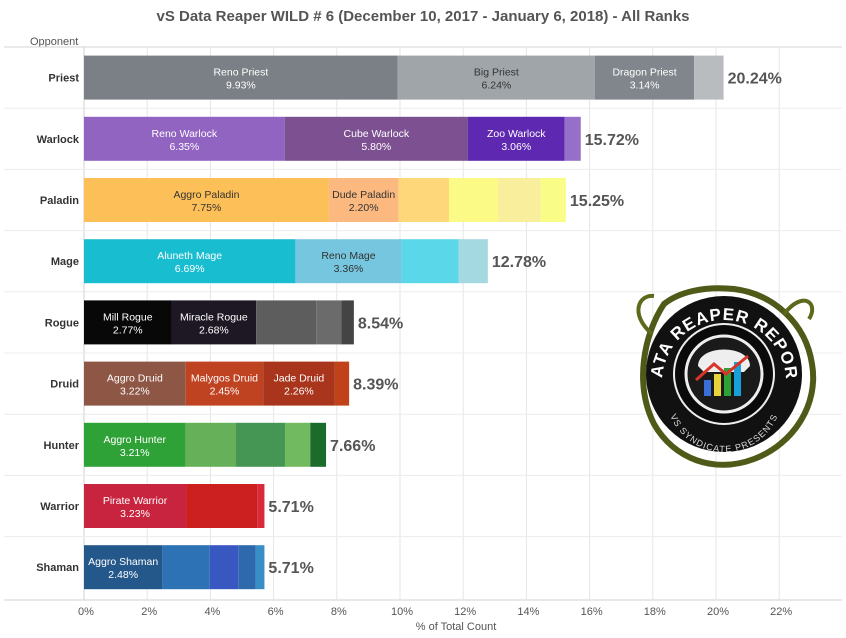 The height and width of the screenshot is (638, 846). Describe the element at coordinates (645, 86) in the screenshot. I see `segment-value-label: 3.14%` at that location.